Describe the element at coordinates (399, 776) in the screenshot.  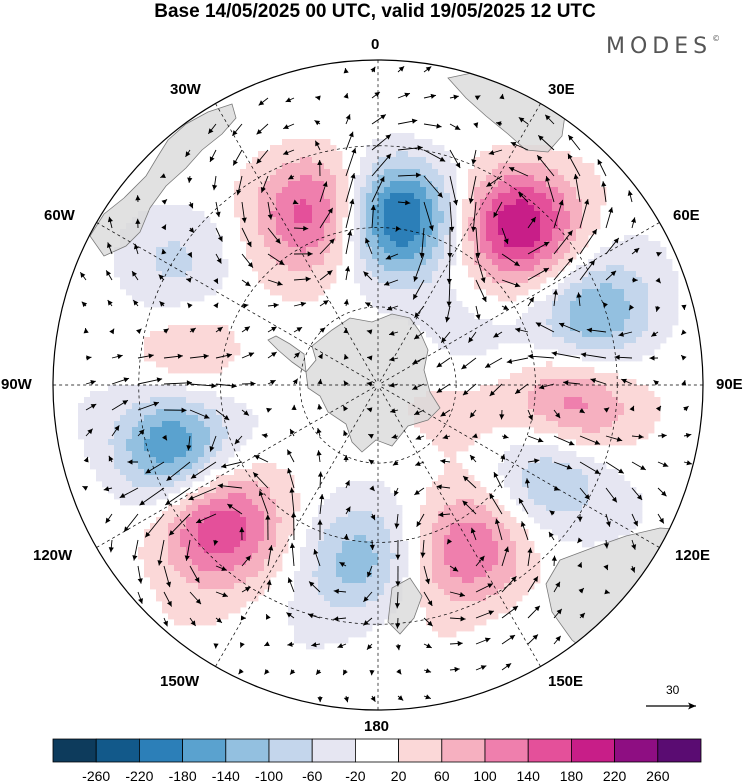
I see `colorbar-tick-label: 20` at that location.